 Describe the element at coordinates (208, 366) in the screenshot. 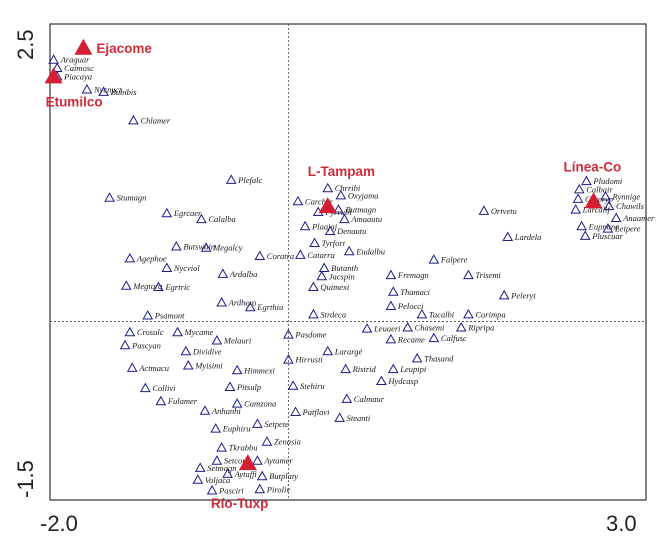

I see `species-label: Myisimi` at that location.